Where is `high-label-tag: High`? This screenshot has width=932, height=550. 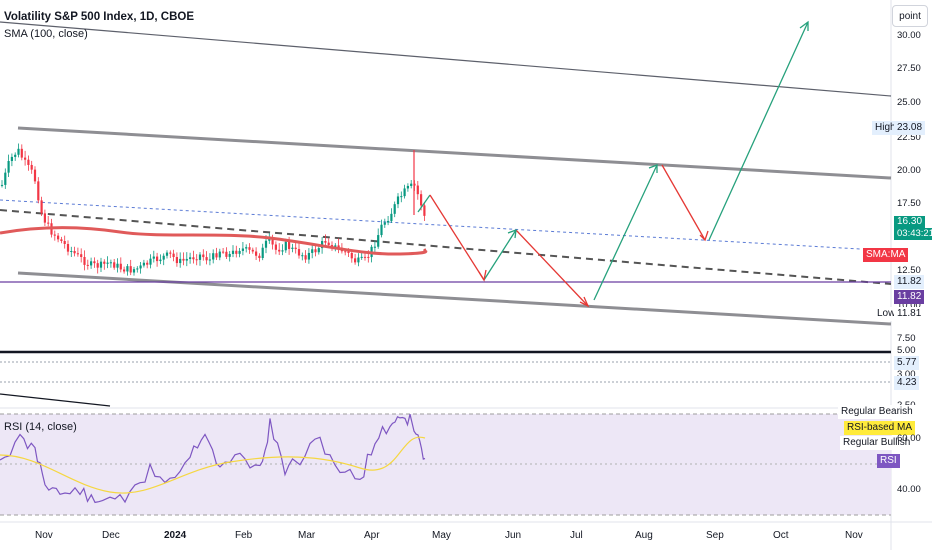
high-label-tag: High is located at coordinates (885, 128).